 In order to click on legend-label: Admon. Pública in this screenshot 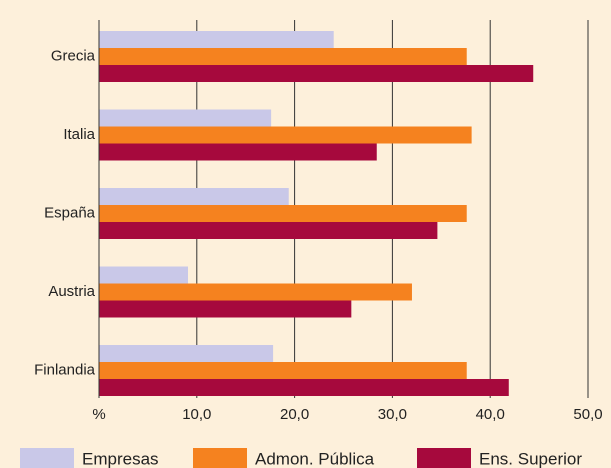, I will do `click(315, 458)`.